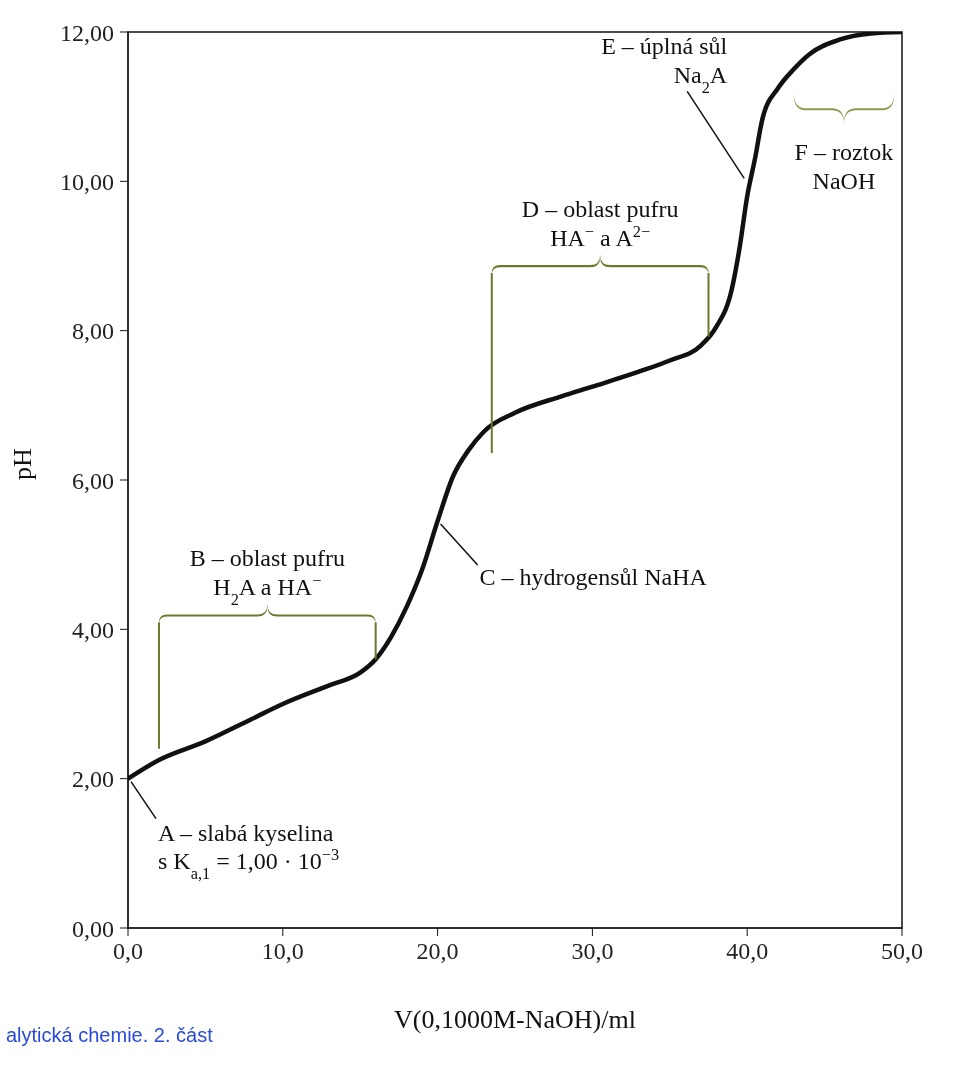  Describe the element at coordinates (249, 851) in the screenshot. I see `annotation: A – slabá kyselina s K$_{a,1}$ = 1,00 · 10$^{−3}$` at that location.